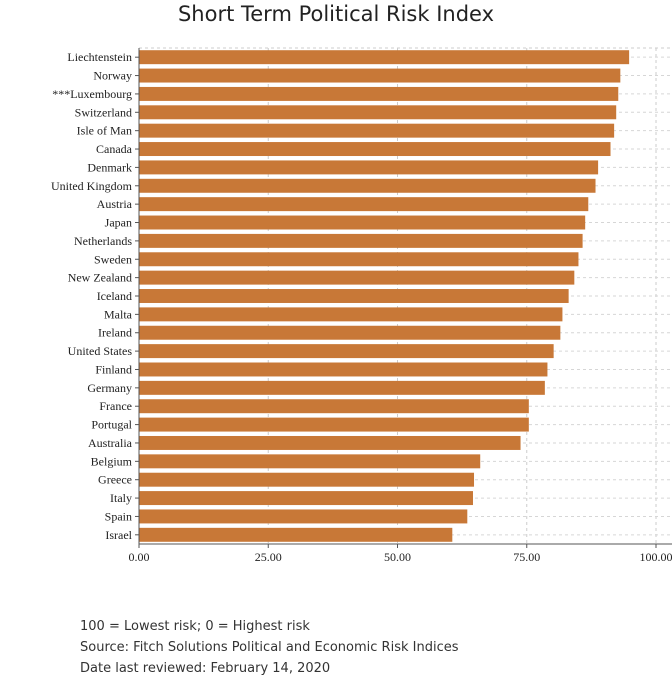  Describe the element at coordinates (100, 351) in the screenshot. I see `category-label: United States` at that location.